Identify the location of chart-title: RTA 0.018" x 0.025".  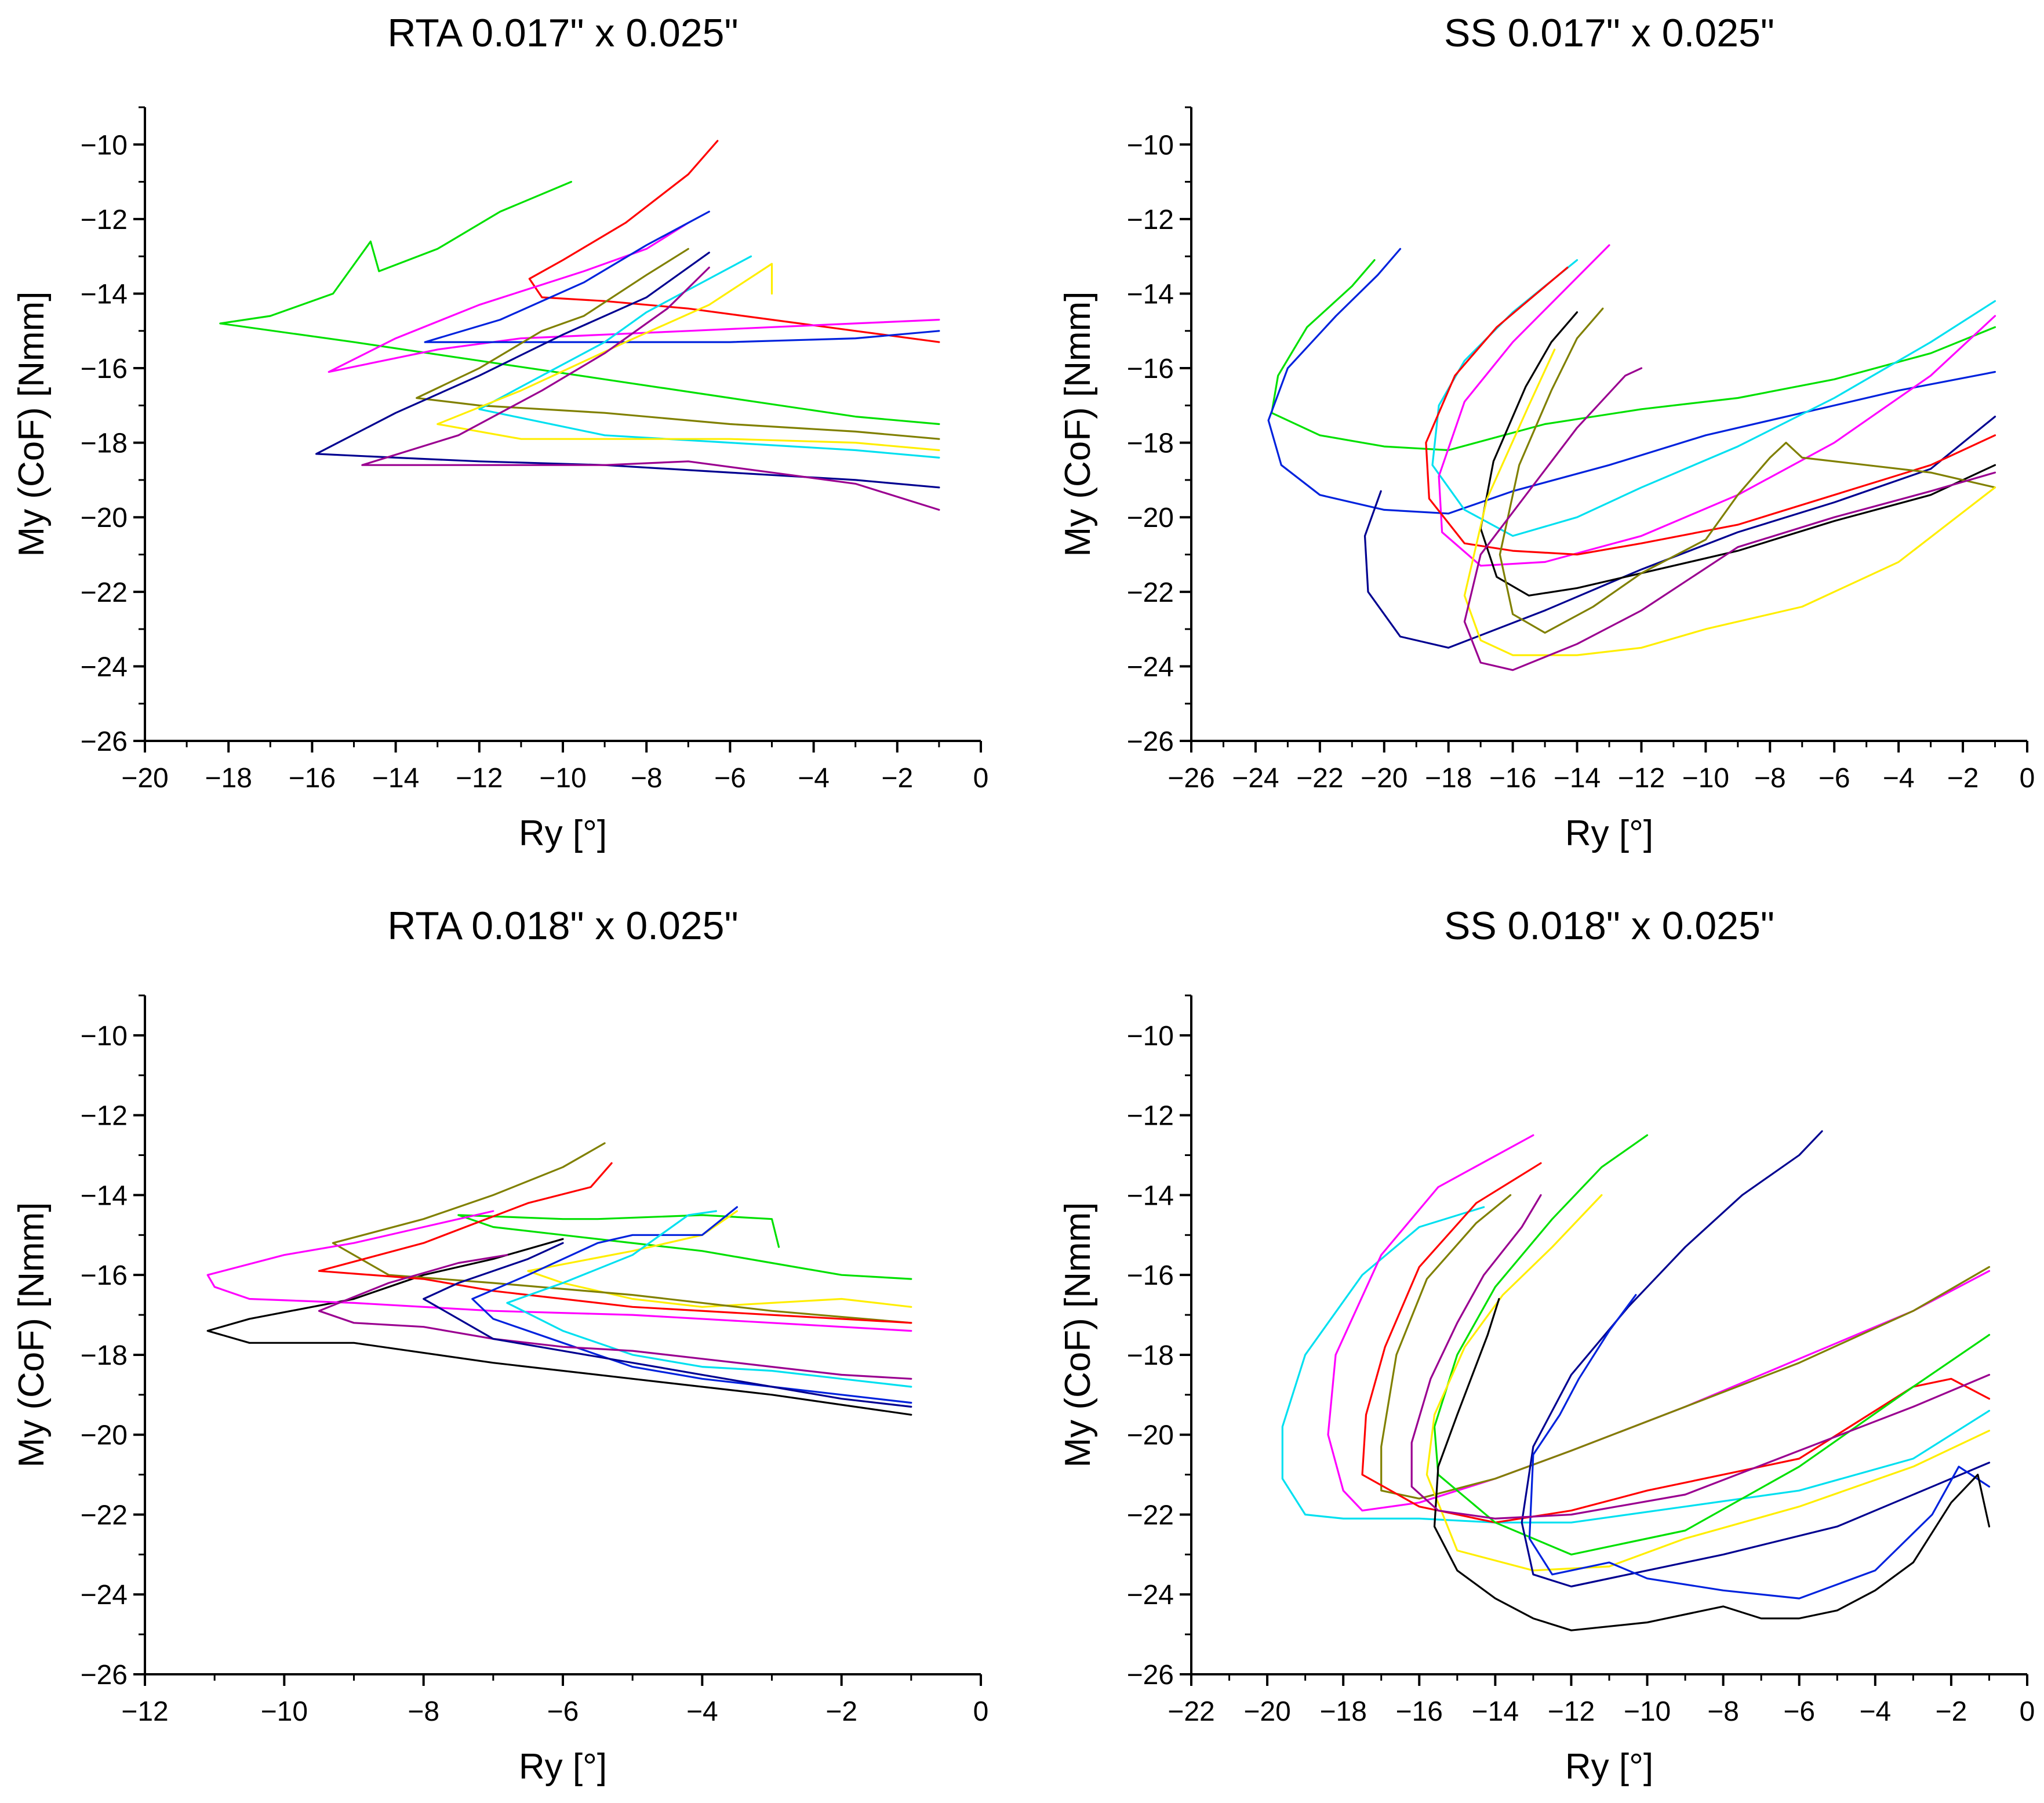
(562, 926).